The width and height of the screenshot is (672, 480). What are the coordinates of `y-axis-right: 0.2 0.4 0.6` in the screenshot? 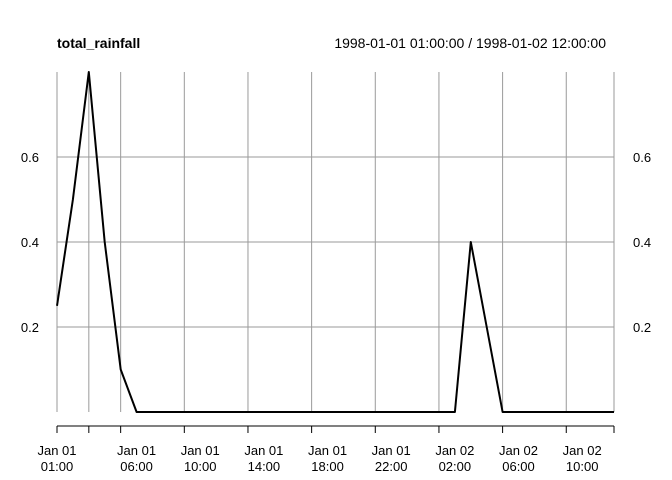 It's located at (642, 242).